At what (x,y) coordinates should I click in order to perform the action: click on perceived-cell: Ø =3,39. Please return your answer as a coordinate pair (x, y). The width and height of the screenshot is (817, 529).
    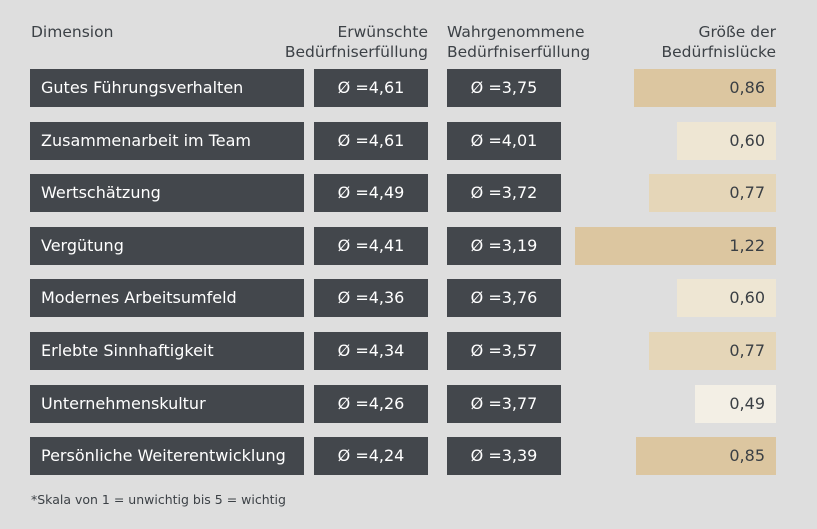
    Looking at the image, I should click on (504, 456).